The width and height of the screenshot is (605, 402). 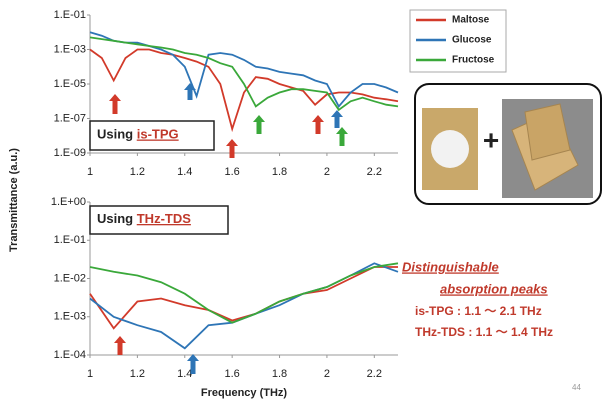 What do you see at coordinates (491, 139) in the screenshot?
I see `plus-sign: +` at bounding box center [491, 139].